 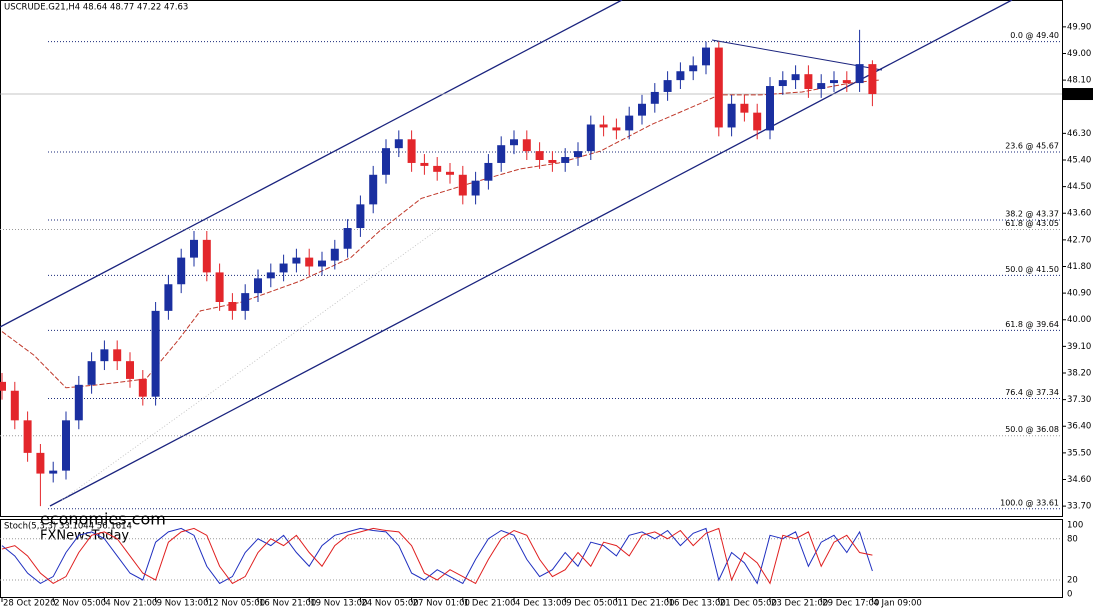 What do you see at coordinates (1069, 594) in the screenshot?
I see `stoch-tick-label: 0` at bounding box center [1069, 594].